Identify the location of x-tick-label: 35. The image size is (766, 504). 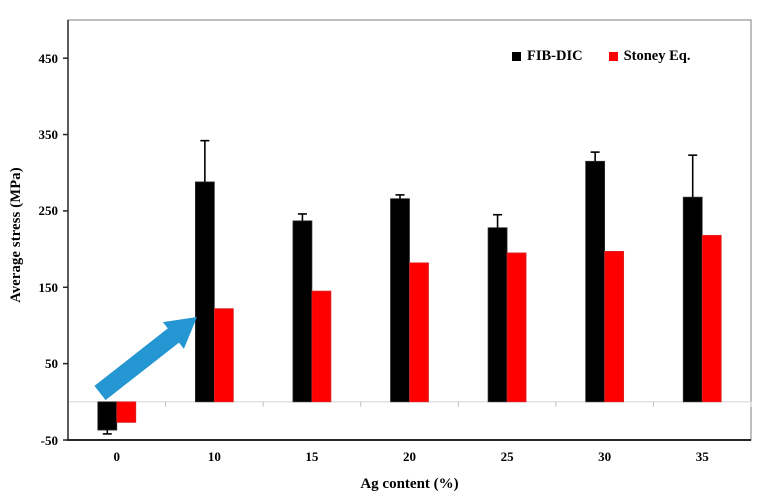
(702, 456).